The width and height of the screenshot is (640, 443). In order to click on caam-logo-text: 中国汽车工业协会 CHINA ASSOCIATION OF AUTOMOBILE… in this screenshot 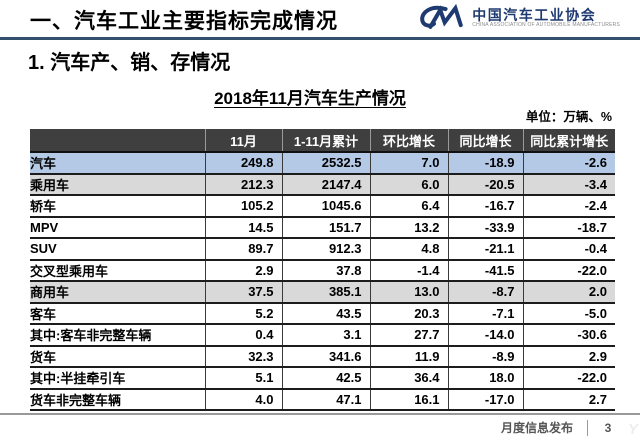, I will do `click(546, 17)`.